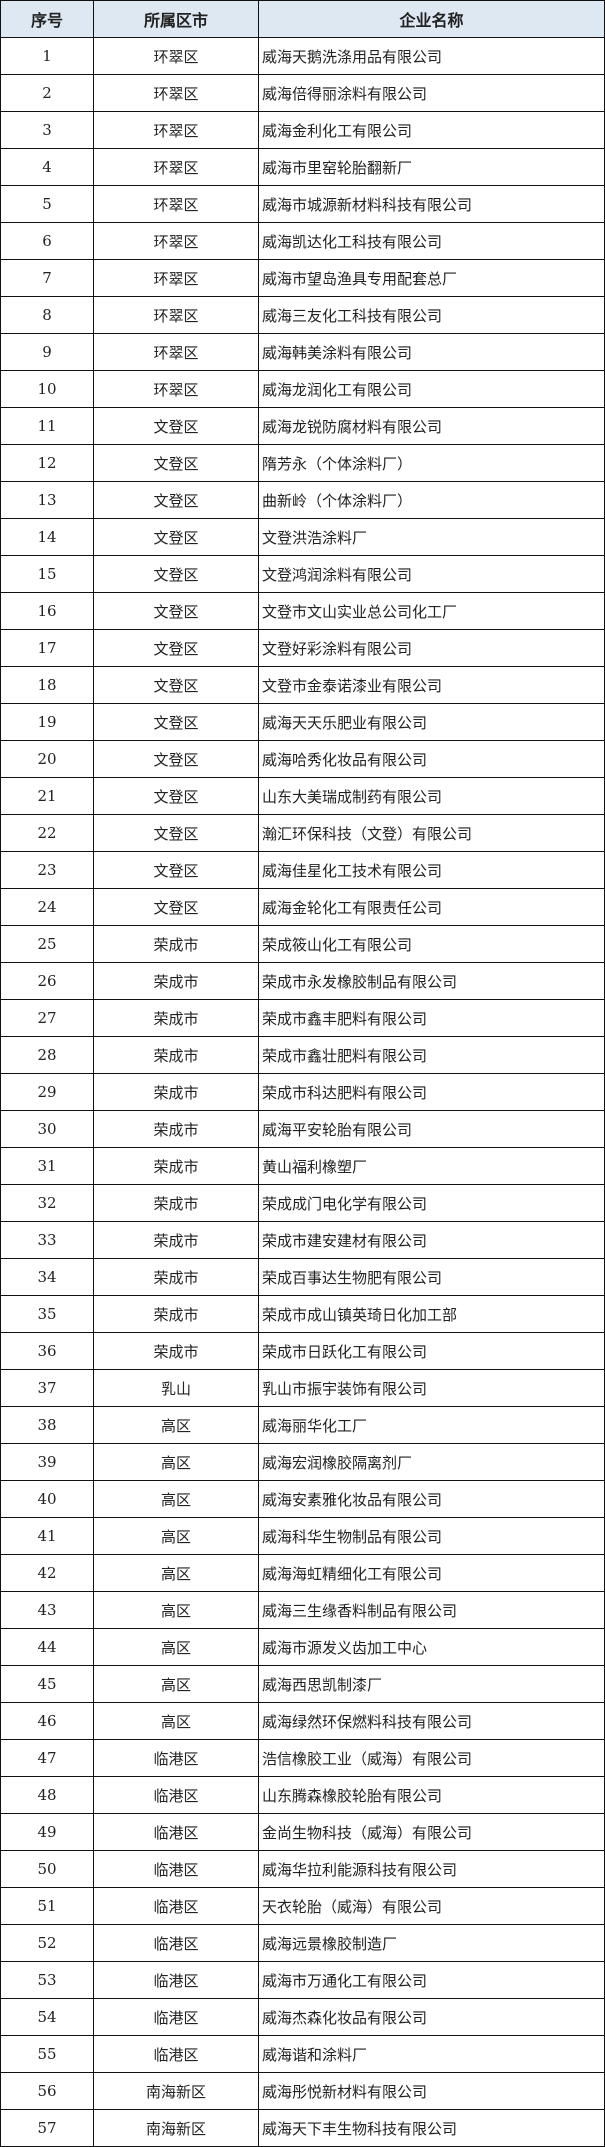 This screenshot has width=605, height=2147. I want to click on table-row: 43 高区 威海三生缘香料制品有限公司, so click(302, 1610).